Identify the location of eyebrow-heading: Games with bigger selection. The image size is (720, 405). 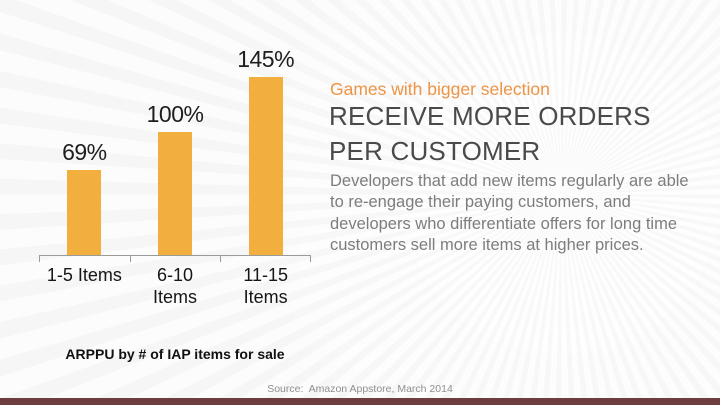
(440, 89).